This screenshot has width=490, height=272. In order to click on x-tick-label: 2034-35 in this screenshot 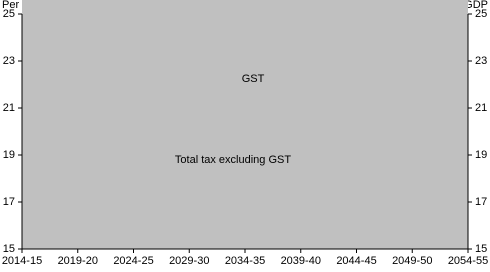, I will do `click(245, 261)`.